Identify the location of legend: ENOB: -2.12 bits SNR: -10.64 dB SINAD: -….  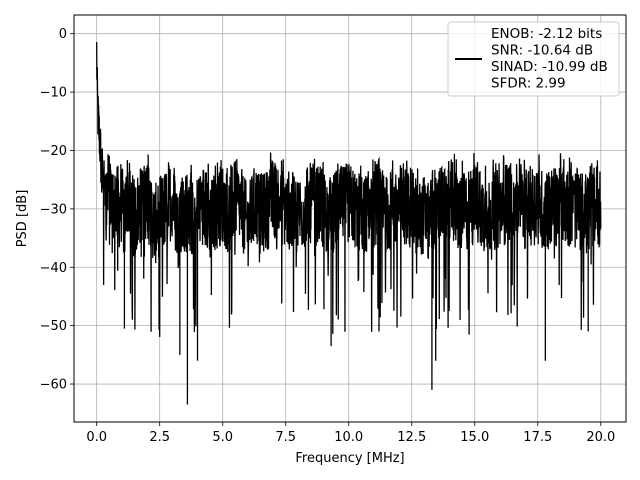
(533, 59).